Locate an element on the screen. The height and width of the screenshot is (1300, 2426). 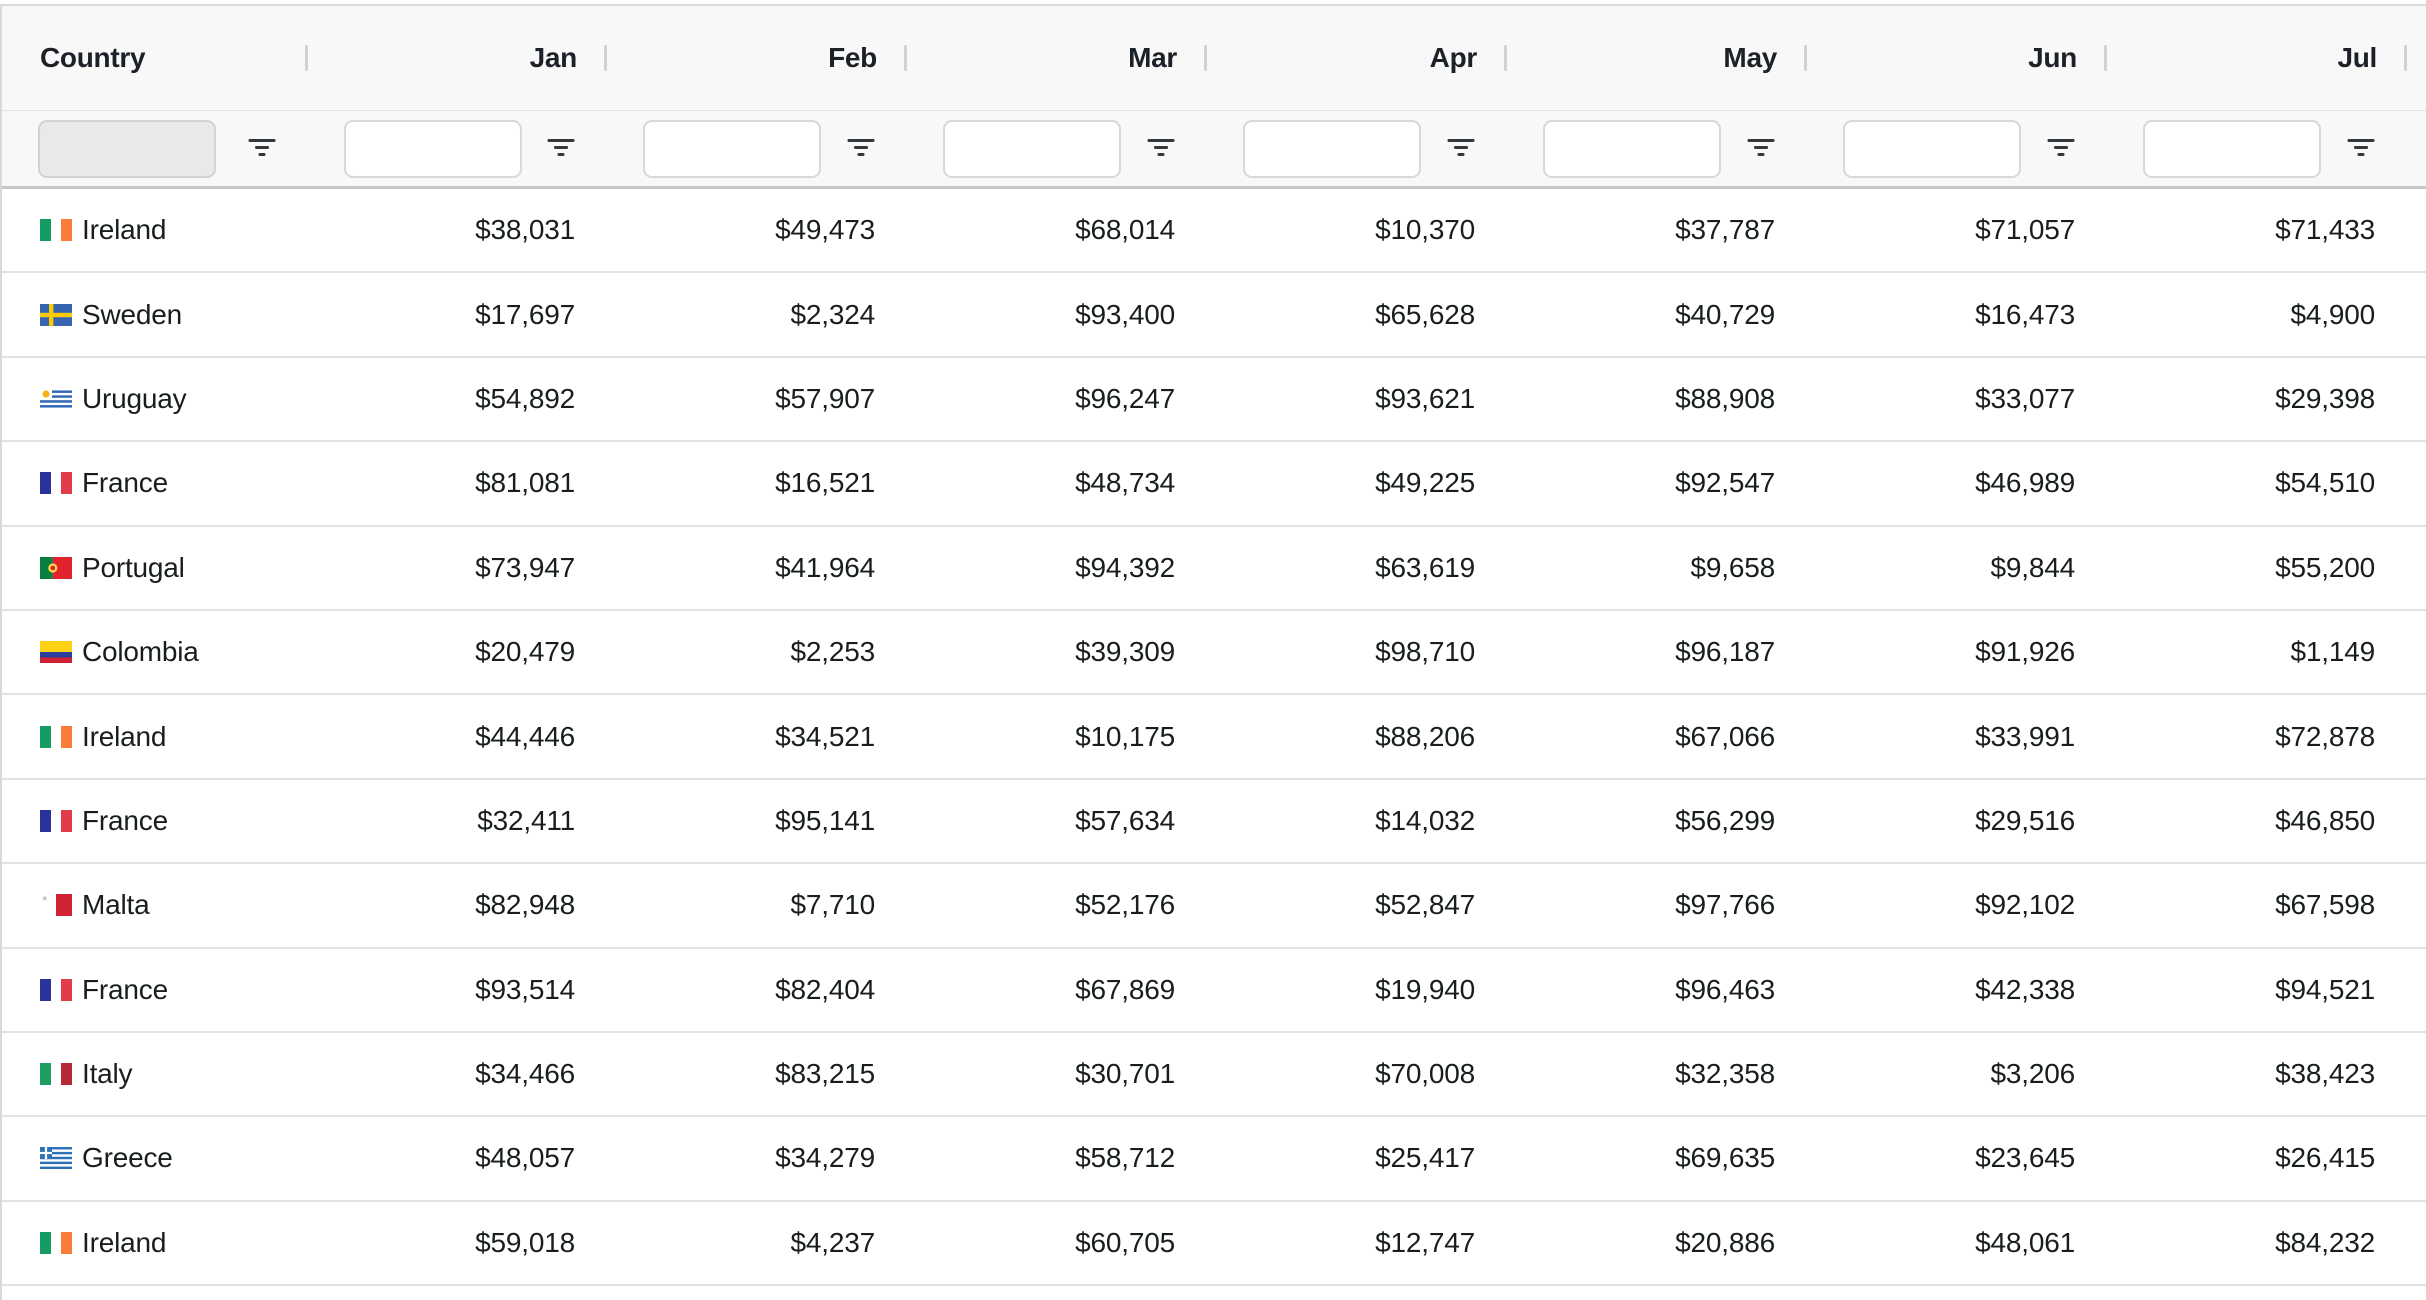
value-cell-jun: $16,473 is located at coordinates (1957, 314).